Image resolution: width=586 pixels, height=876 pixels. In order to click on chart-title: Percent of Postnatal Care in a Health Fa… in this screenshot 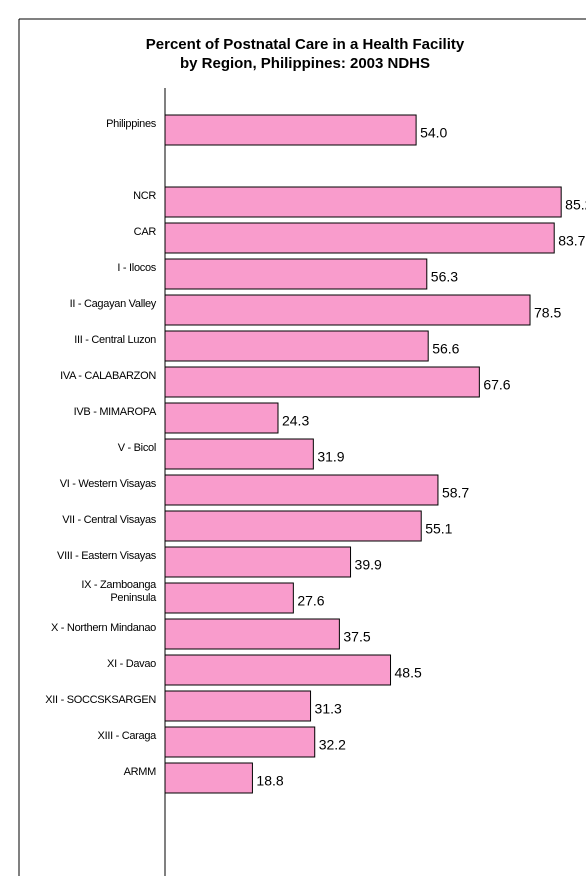, I will do `click(305, 54)`.